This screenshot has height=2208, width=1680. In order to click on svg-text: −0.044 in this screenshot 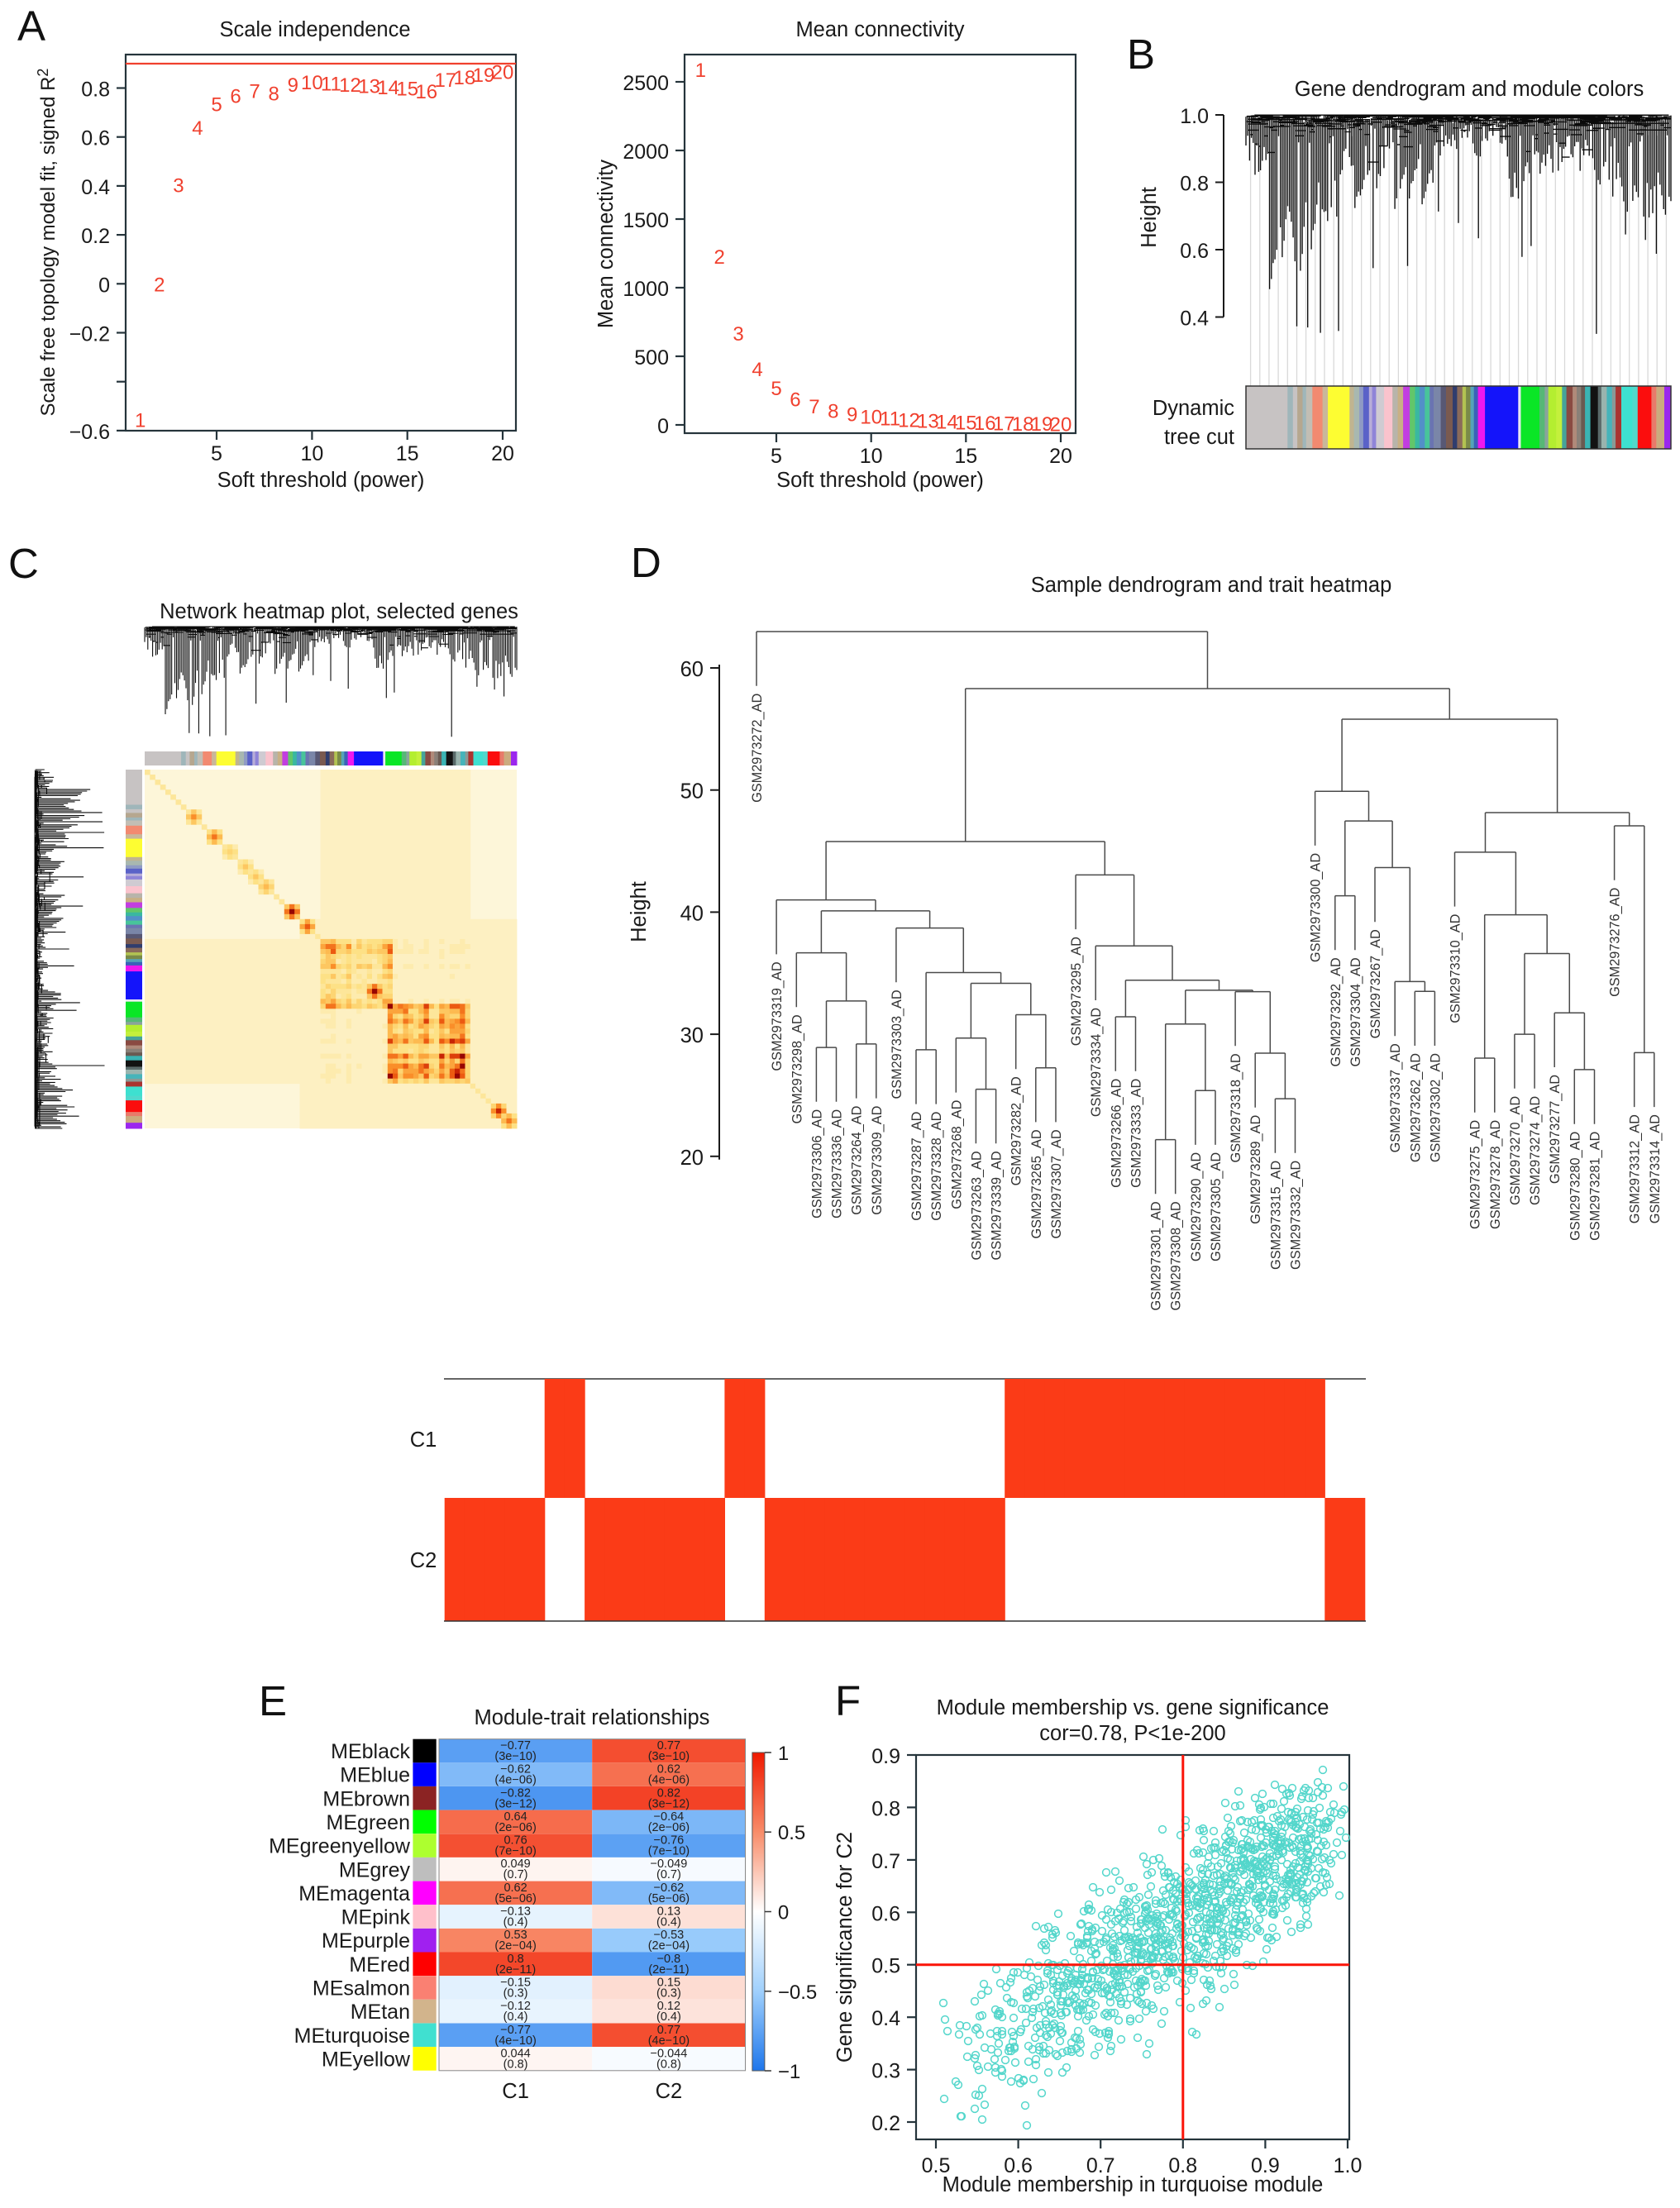, I will do `click(669, 2054)`.